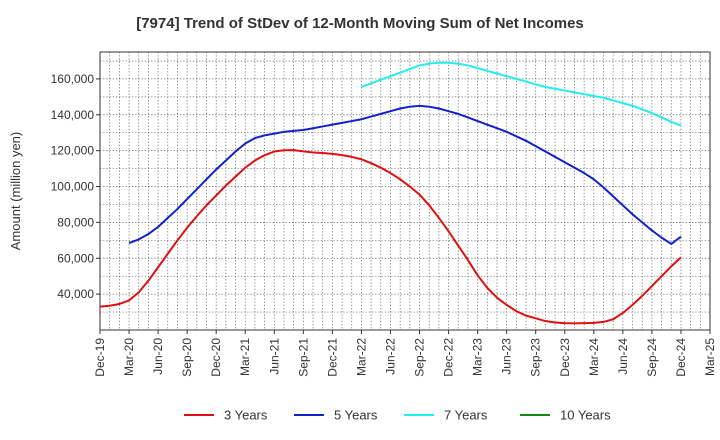 This screenshot has height=440, width=720. What do you see at coordinates (274, 356) in the screenshot?
I see `x-tick-label: Jun-21` at bounding box center [274, 356].